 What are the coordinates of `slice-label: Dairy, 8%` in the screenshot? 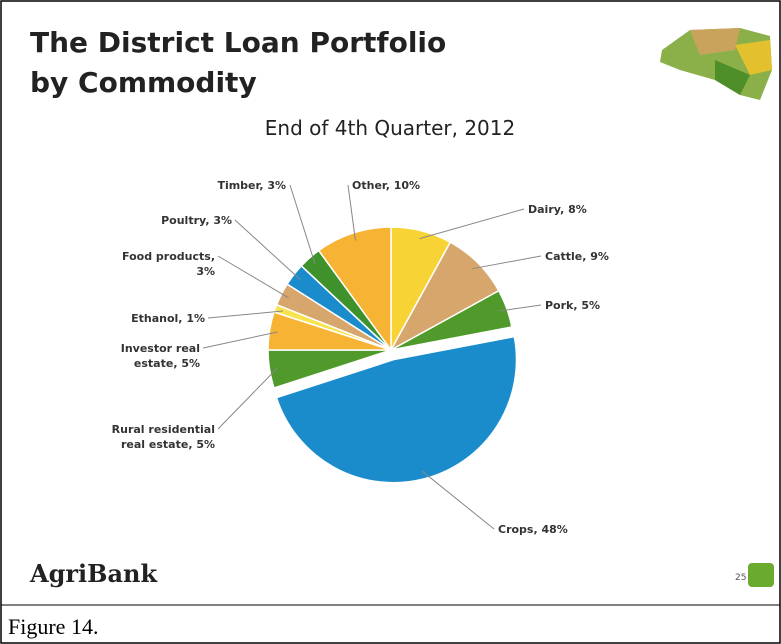 It's located at (557, 209).